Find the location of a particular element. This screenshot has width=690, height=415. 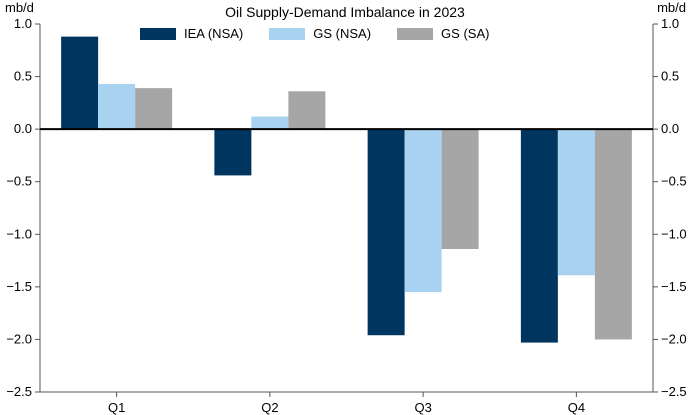

y-tick-label-left: −2.0 is located at coordinates (19, 338).